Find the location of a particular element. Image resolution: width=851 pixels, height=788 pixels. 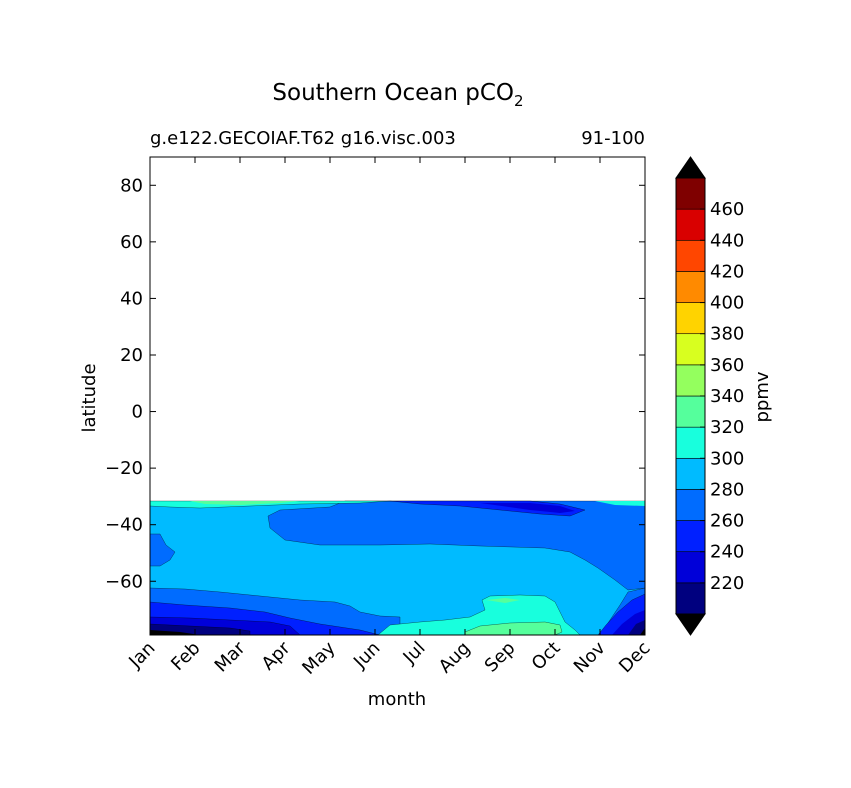

chart-title-subscript: 2 is located at coordinates (519, 101).